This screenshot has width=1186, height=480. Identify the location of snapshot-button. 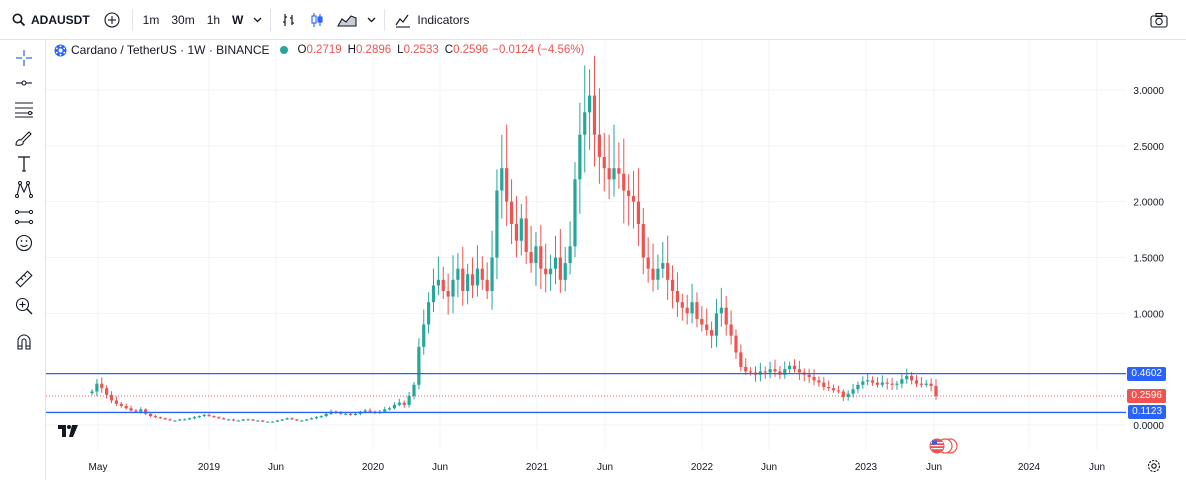
(1159, 19).